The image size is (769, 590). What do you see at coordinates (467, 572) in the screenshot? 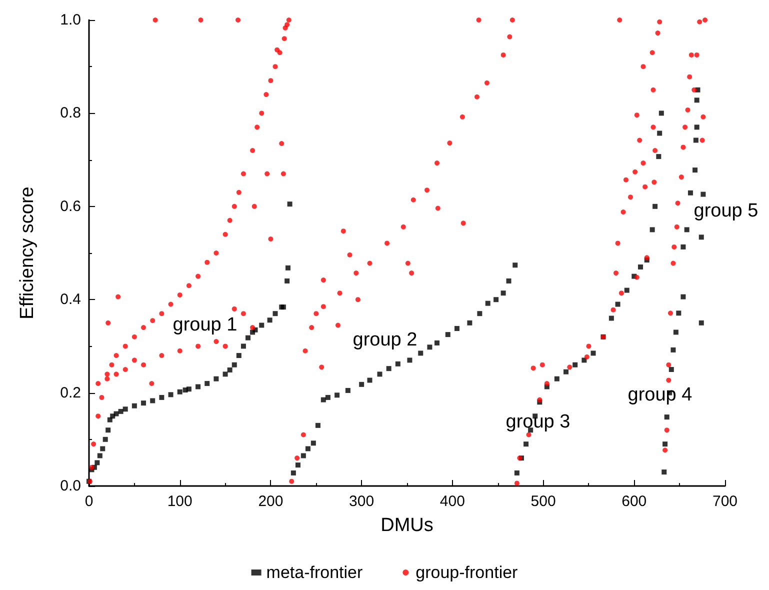
I see `legend-label: group-frontier` at bounding box center [467, 572].